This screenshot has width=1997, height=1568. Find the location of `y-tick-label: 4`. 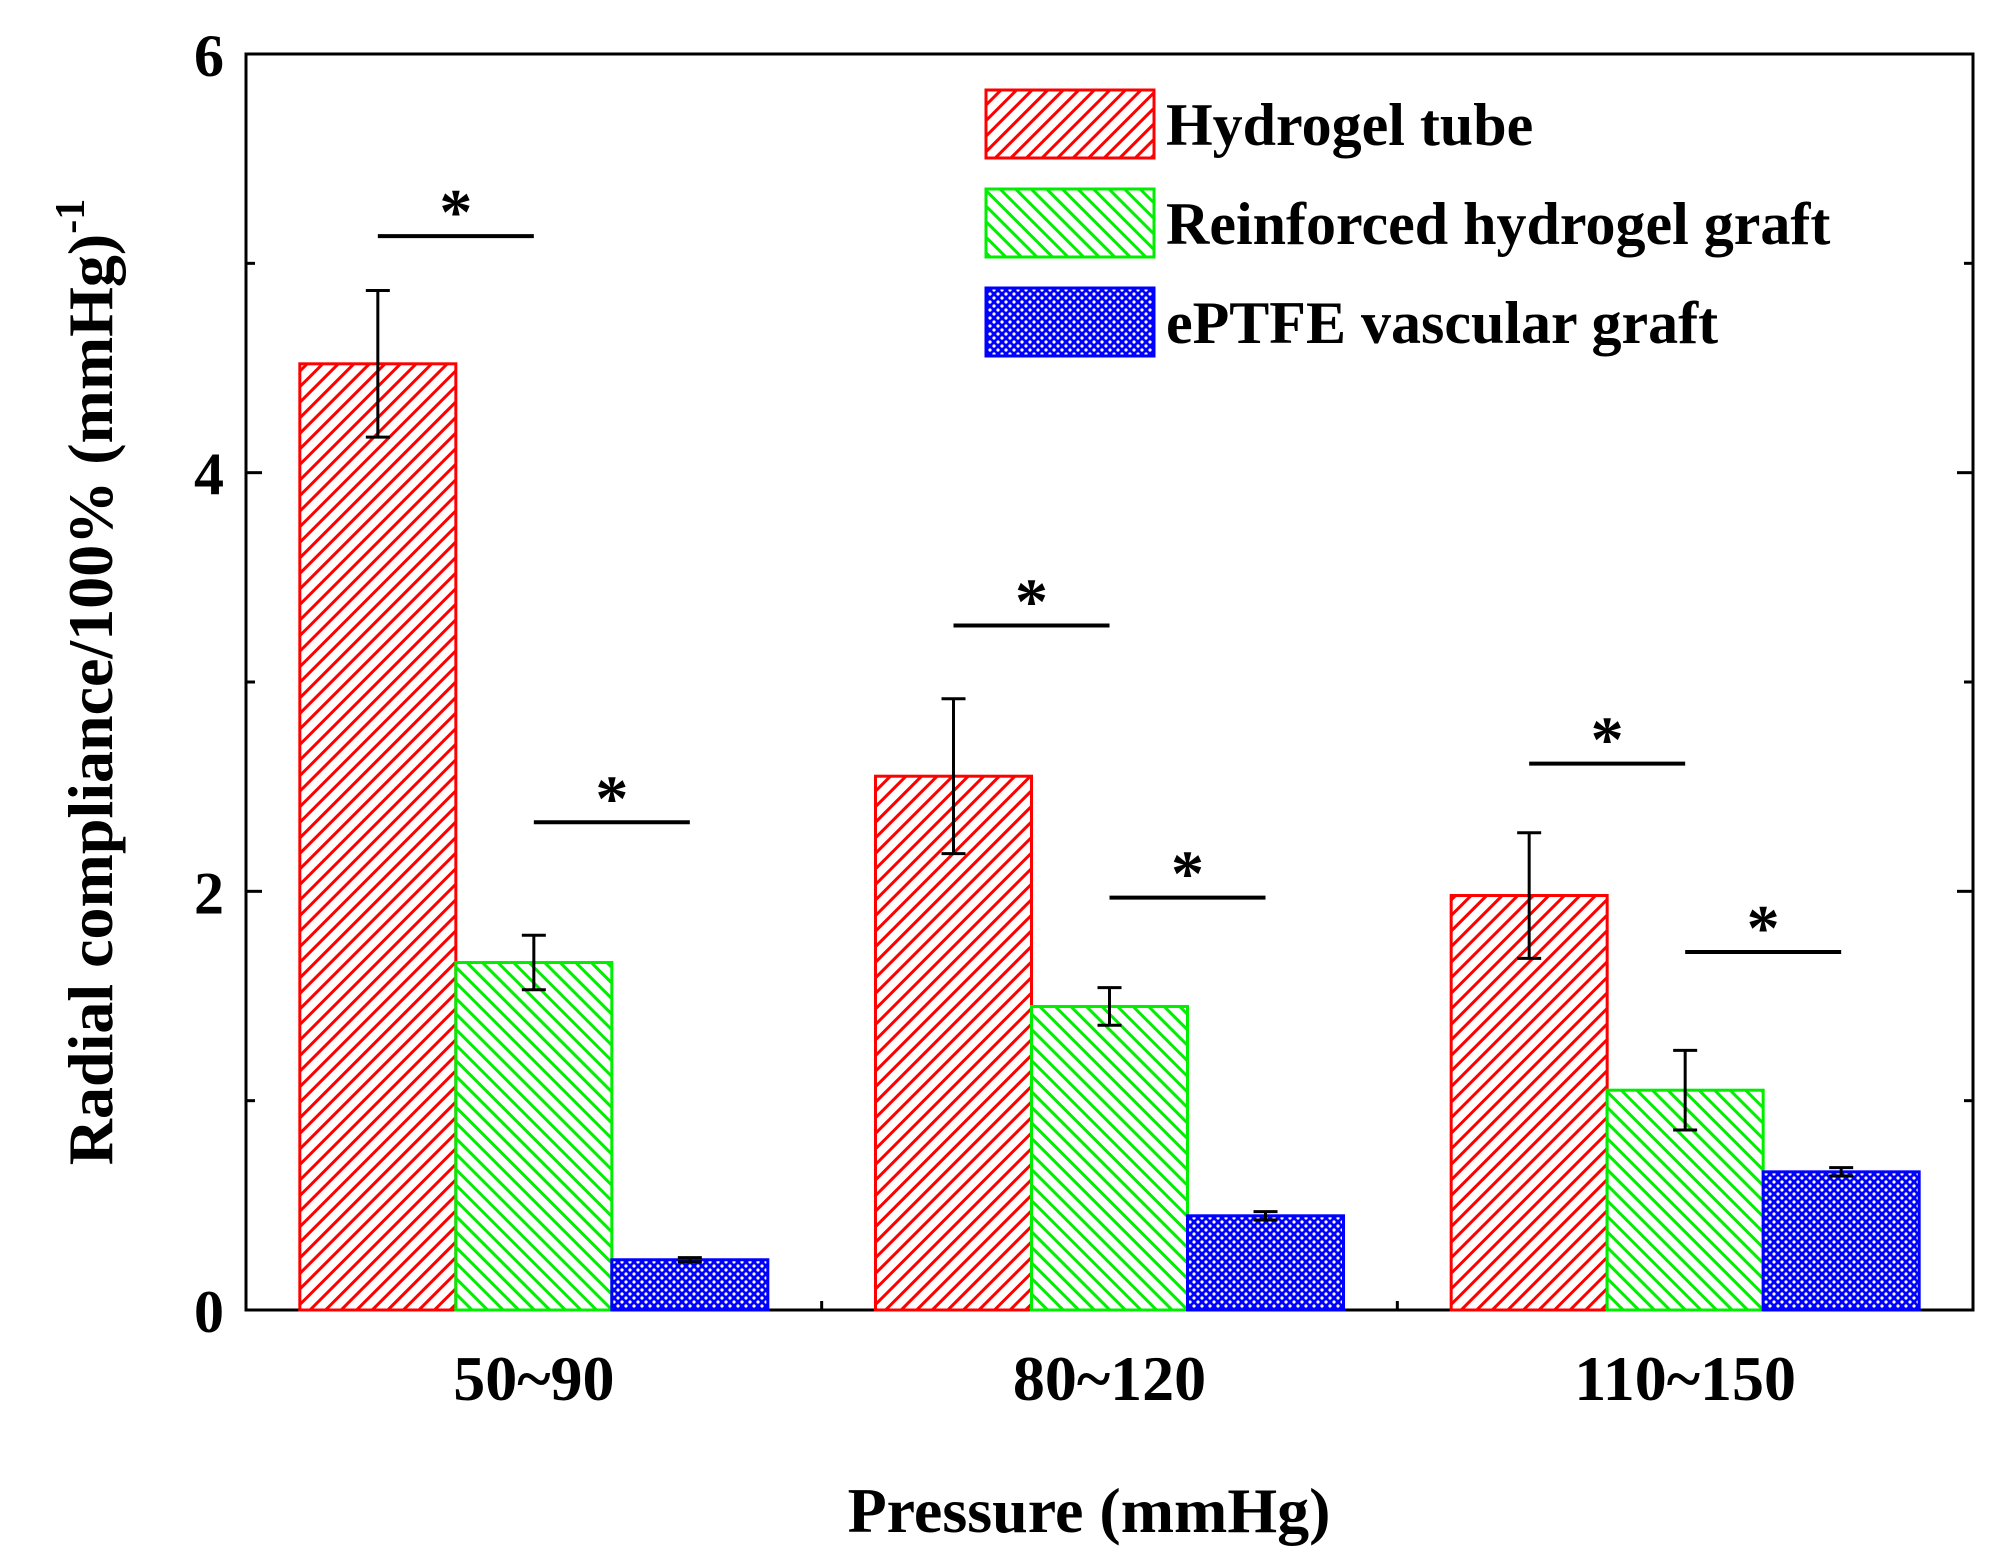

y-tick-label: 4 is located at coordinates (209, 475).